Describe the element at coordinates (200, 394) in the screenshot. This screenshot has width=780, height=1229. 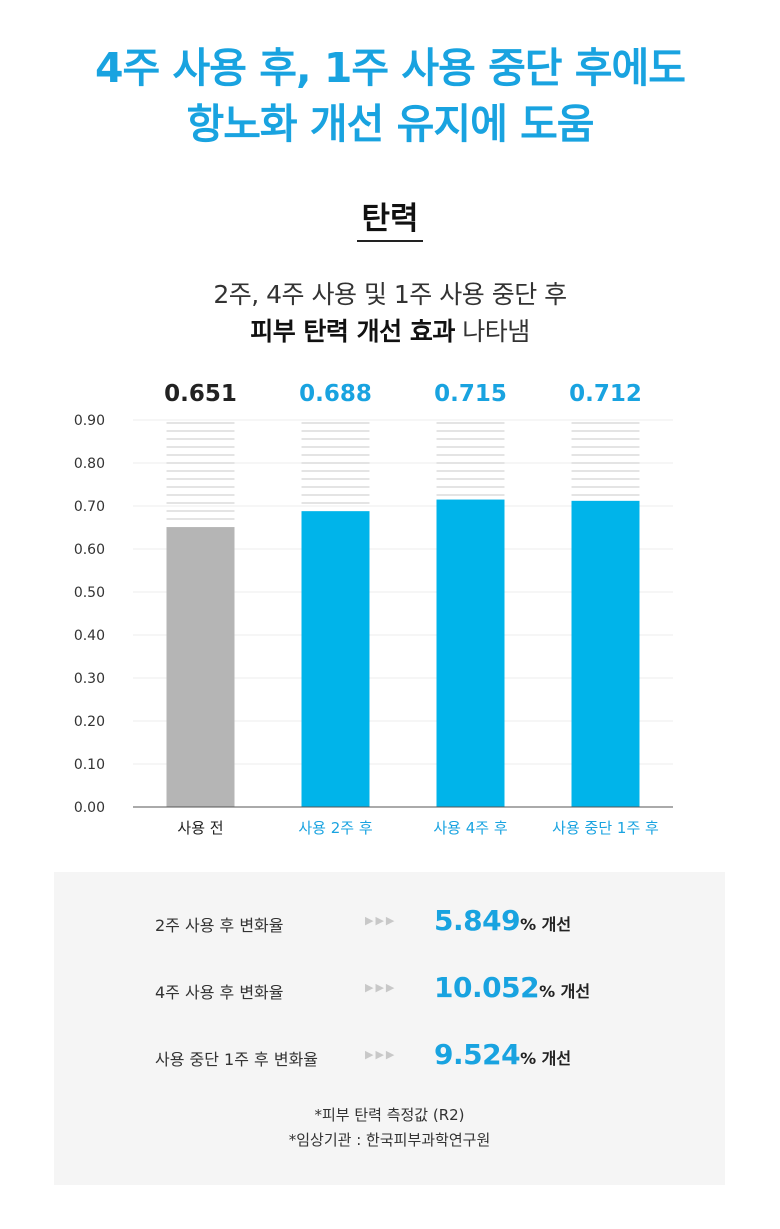
I see `bar-value-label: 0.651` at that location.